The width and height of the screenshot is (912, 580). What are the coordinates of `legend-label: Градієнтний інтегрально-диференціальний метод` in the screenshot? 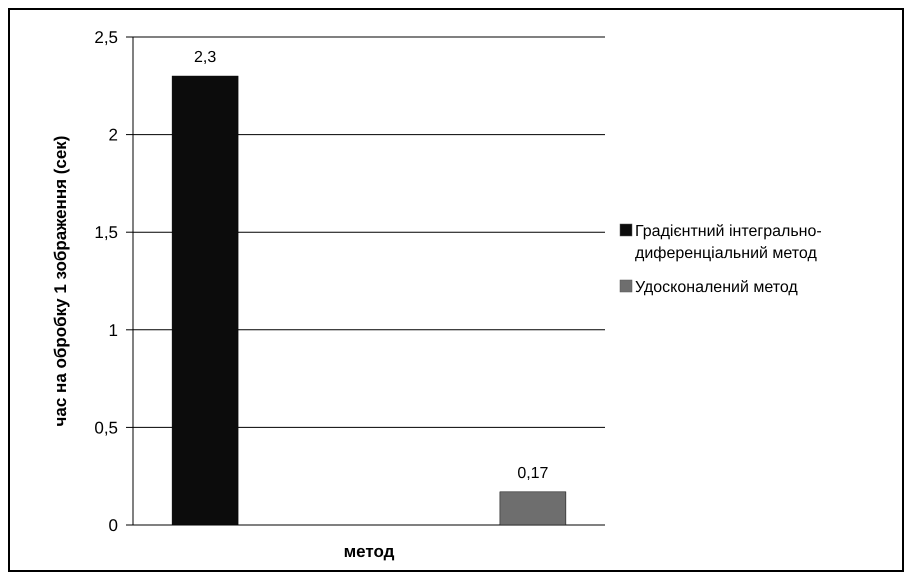 It's located at (728, 242).